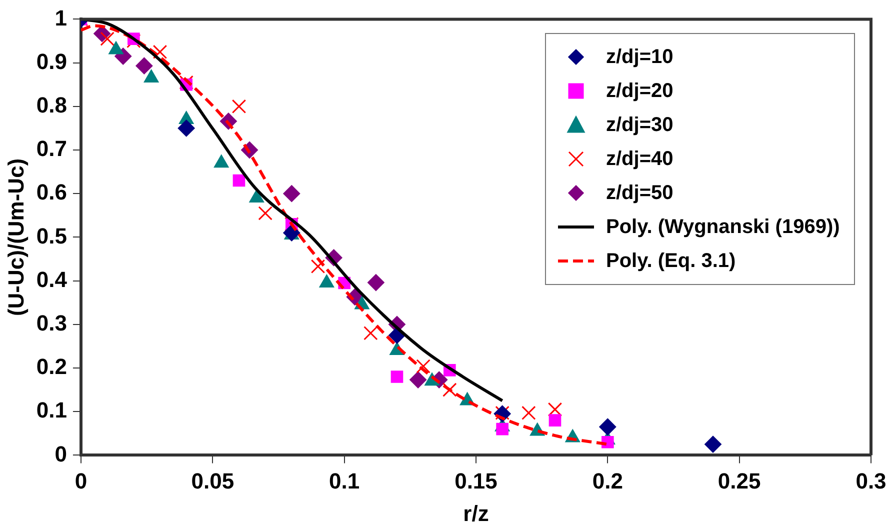 The width and height of the screenshot is (895, 530). What do you see at coordinates (640, 125) in the screenshot?
I see `legend-label: z/dj=30` at bounding box center [640, 125].